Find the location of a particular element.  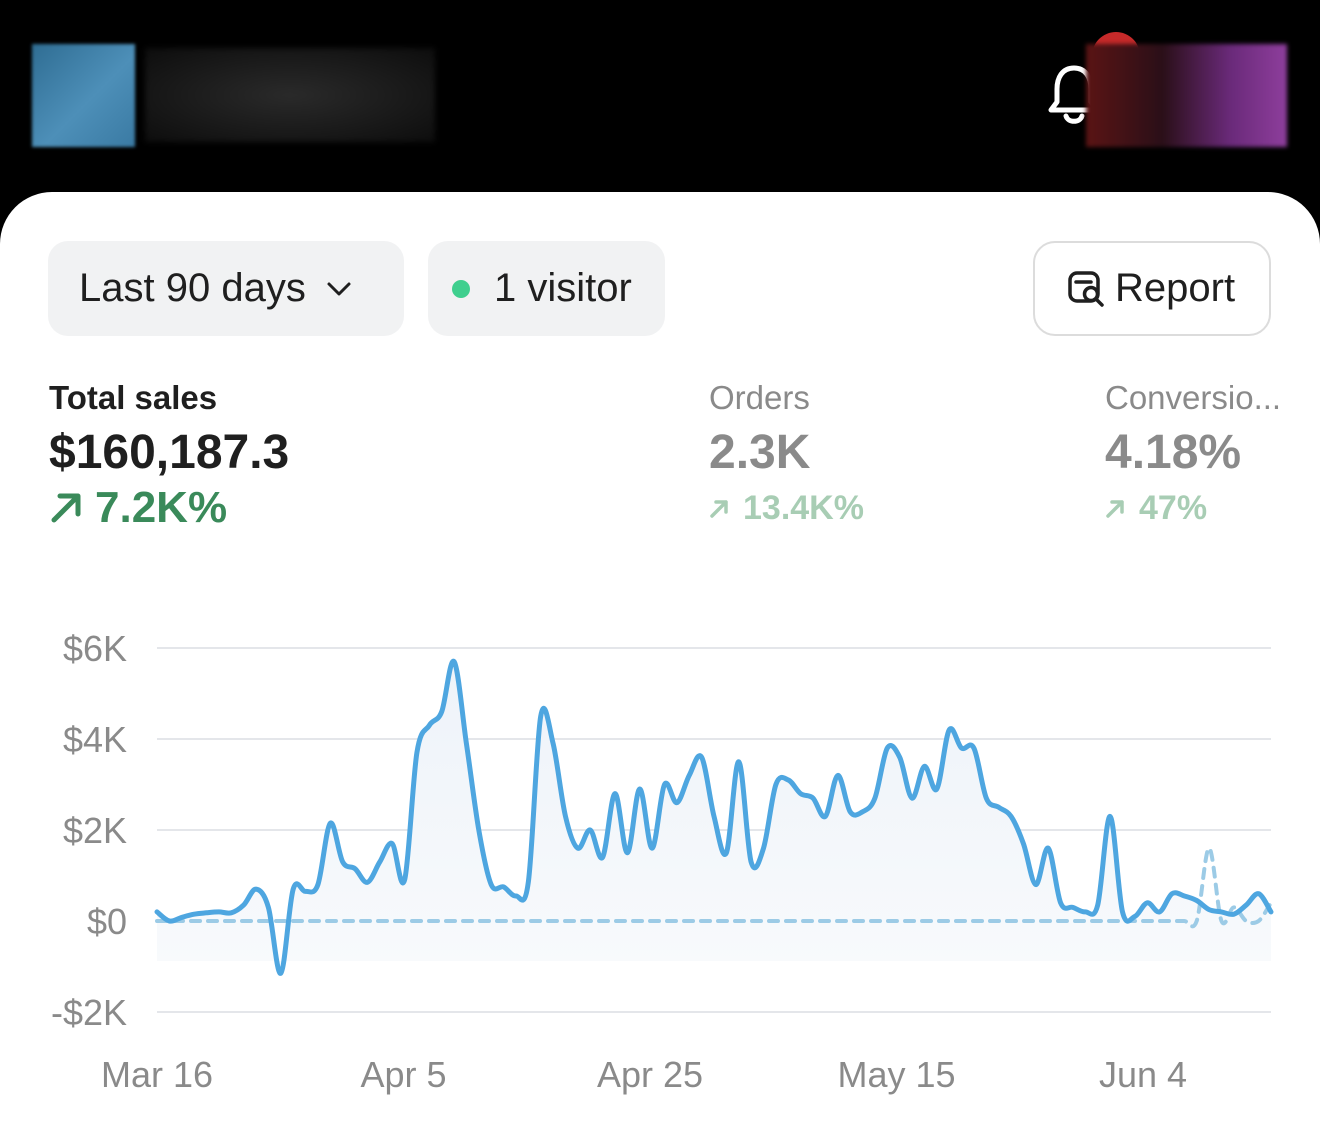

report-button: Report is located at coordinates (1152, 288).